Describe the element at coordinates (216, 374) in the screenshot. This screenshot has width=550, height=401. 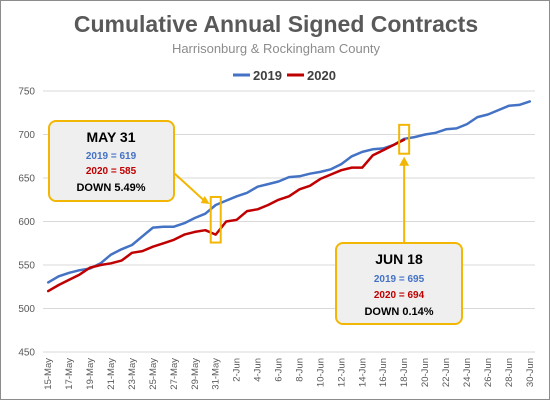
I see `x-tick-label: 31-May` at that location.